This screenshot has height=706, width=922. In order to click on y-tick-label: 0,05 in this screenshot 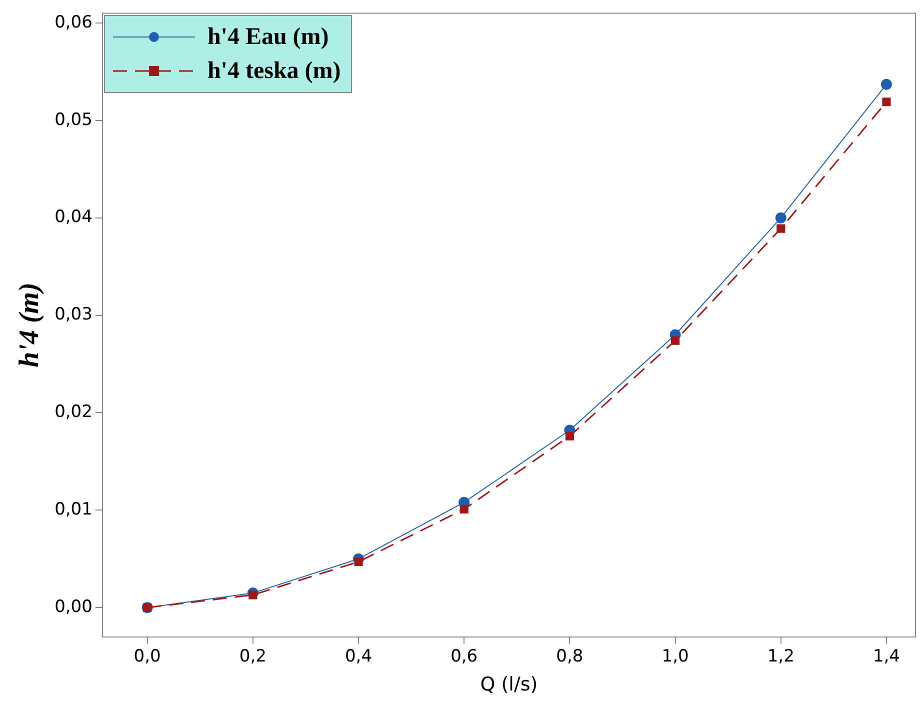, I will do `click(73, 120)`.